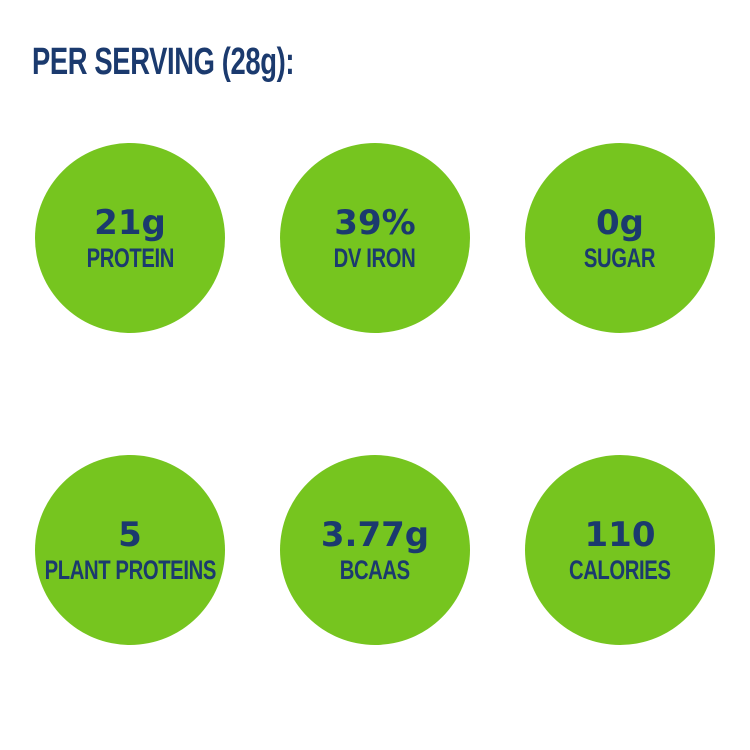 Image resolution: width=750 pixels, height=750 pixels. Describe the element at coordinates (130, 258) in the screenshot. I see `stat-label-protein: PROTEIN` at that location.